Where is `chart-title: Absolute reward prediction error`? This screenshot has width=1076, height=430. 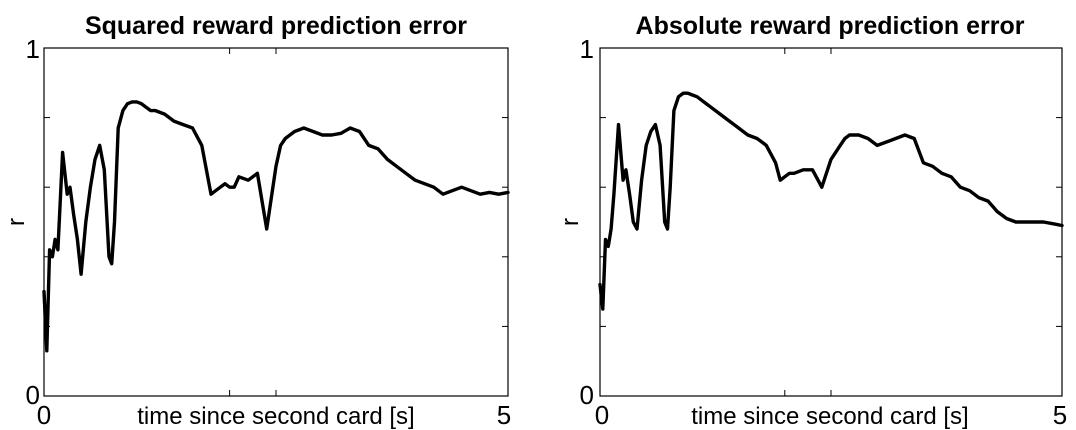 chart-title: Absolute reward prediction error is located at coordinates (830, 26).